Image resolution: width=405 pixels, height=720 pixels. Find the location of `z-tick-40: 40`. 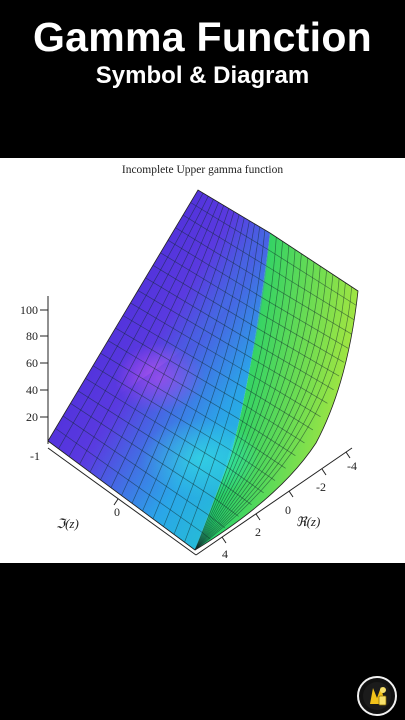

z-tick-40: 40 is located at coordinates (32, 390).